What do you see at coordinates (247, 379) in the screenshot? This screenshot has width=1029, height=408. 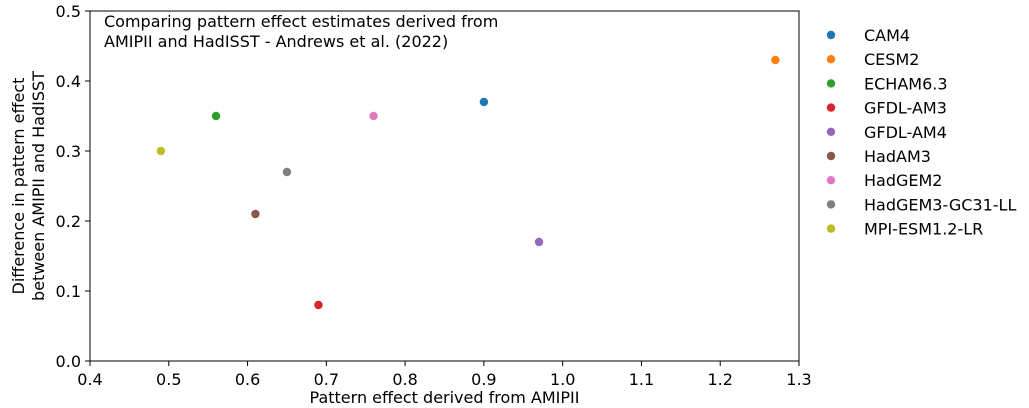 I see `x-tick-label: 0.6` at bounding box center [247, 379].